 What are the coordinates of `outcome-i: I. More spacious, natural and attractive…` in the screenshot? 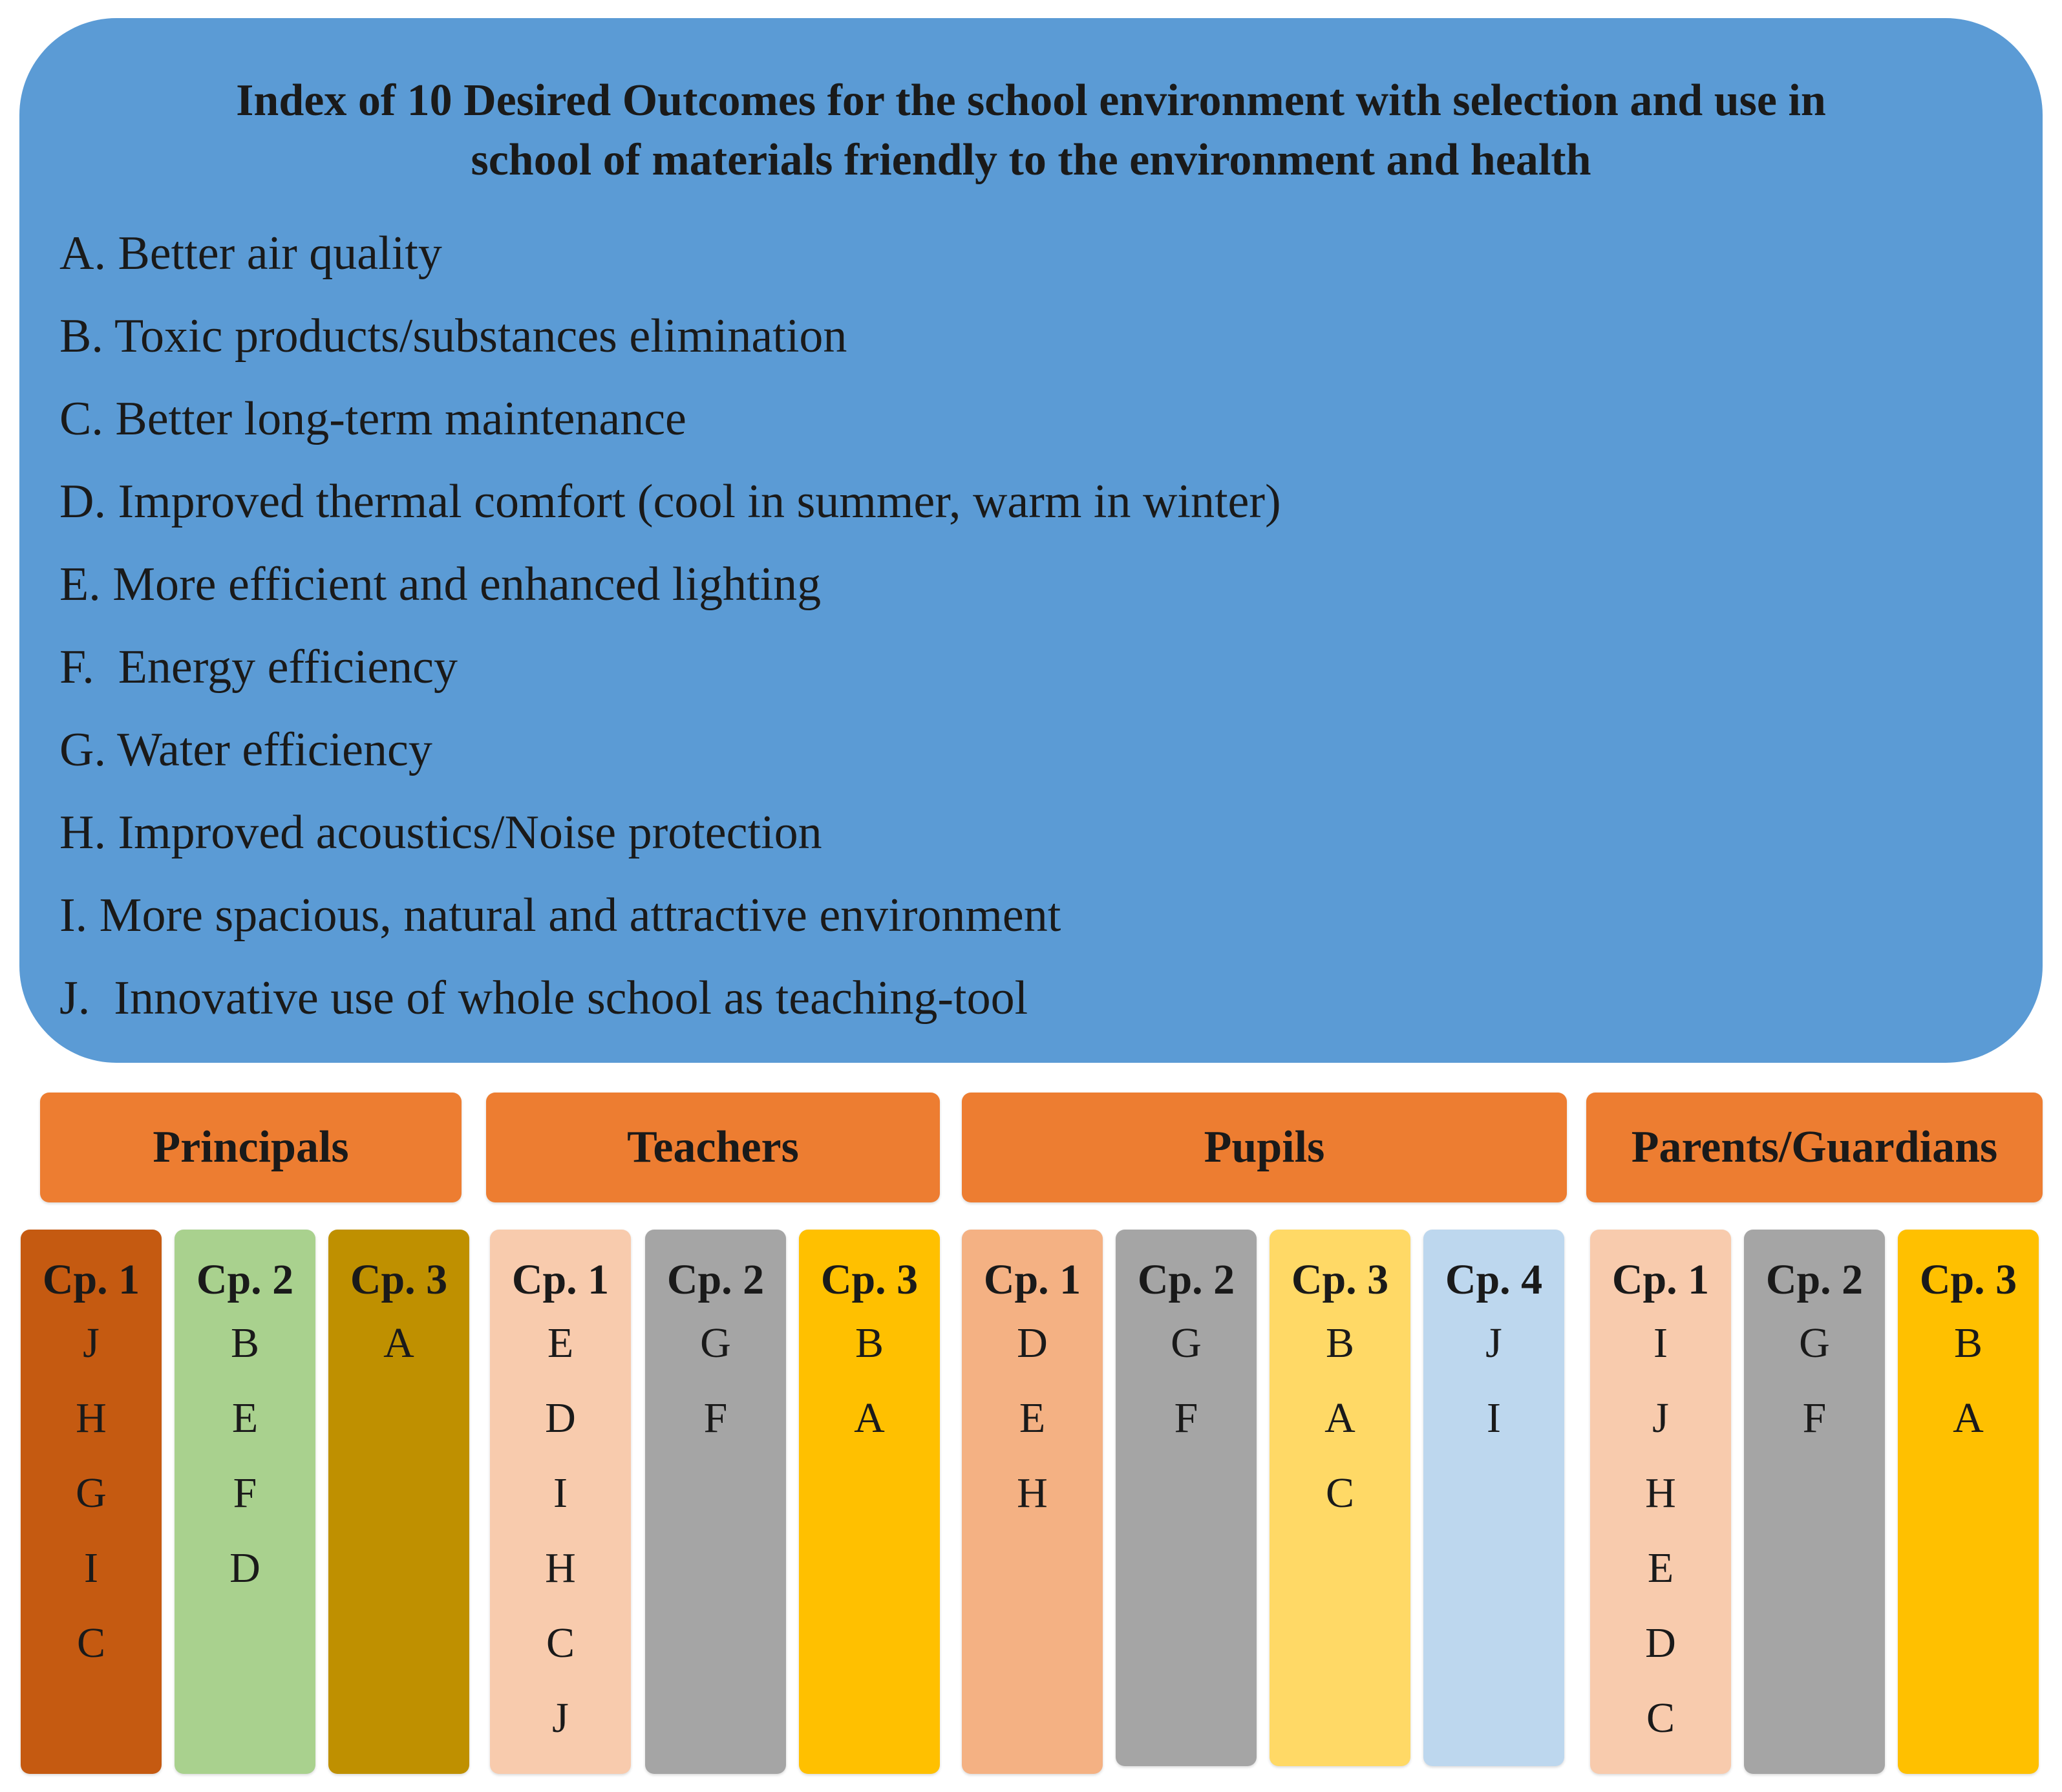 It's located at (560, 916).